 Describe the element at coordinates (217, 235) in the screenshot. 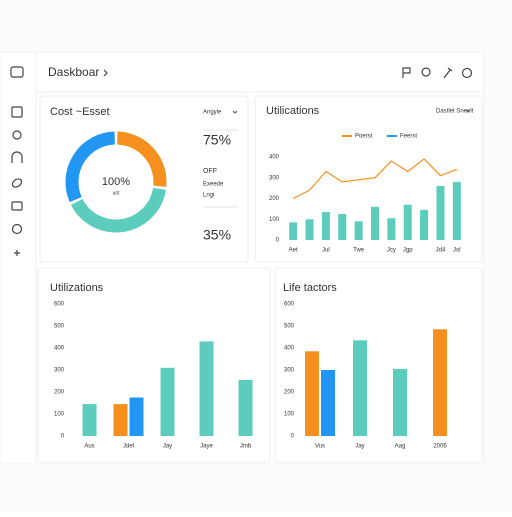

I see `stat: 35%` at that location.